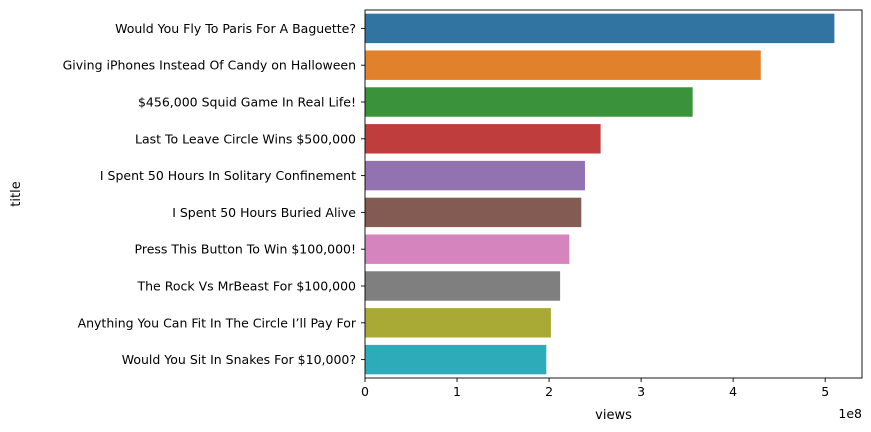 This screenshot has width=871, height=432. Describe the element at coordinates (247, 102) in the screenshot. I see `category-label: $456,000 Squid Game In Real Life!` at that location.